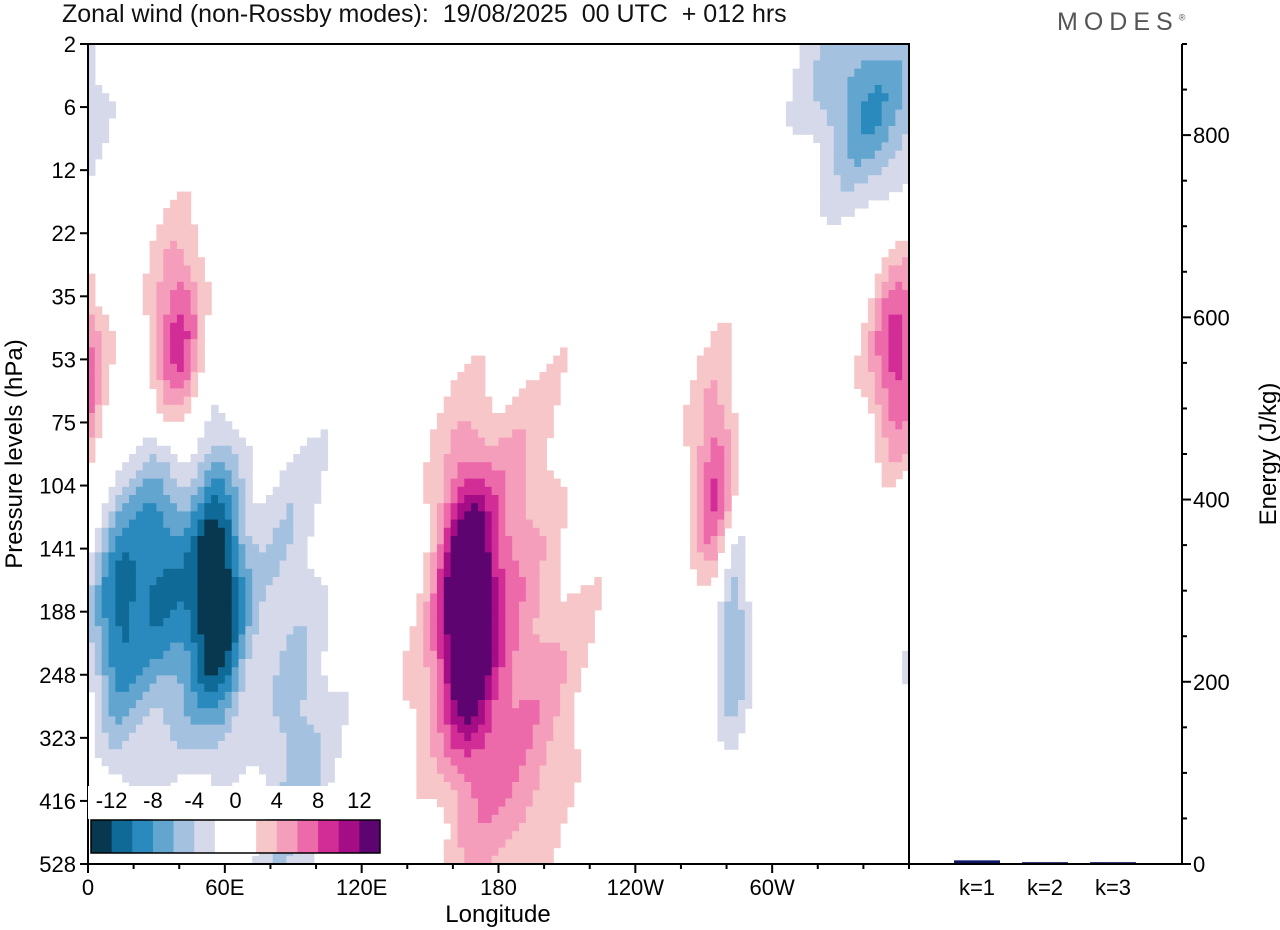  I want to click on y-tick-label: 35, so click(64, 296).